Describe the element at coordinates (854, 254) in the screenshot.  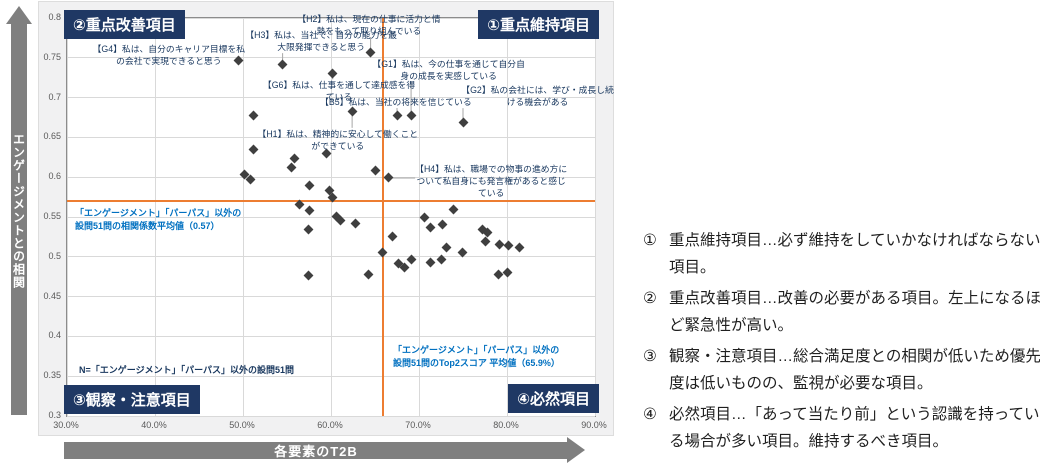
I see `legend-item-1-text: 重点維持項目…必ず維持をしていかなければならない項目。` at that location.